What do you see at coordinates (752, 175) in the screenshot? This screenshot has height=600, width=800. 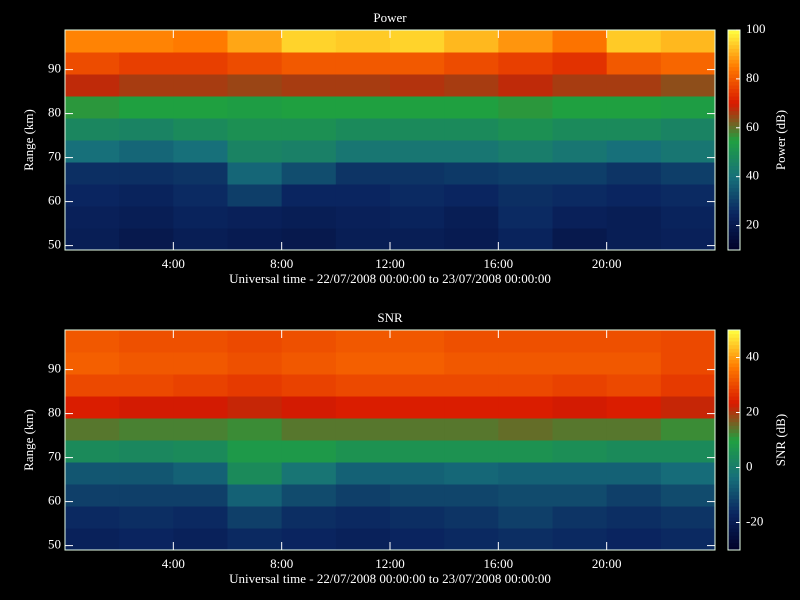 I see `colorbar-tick-label: 40` at bounding box center [752, 175].